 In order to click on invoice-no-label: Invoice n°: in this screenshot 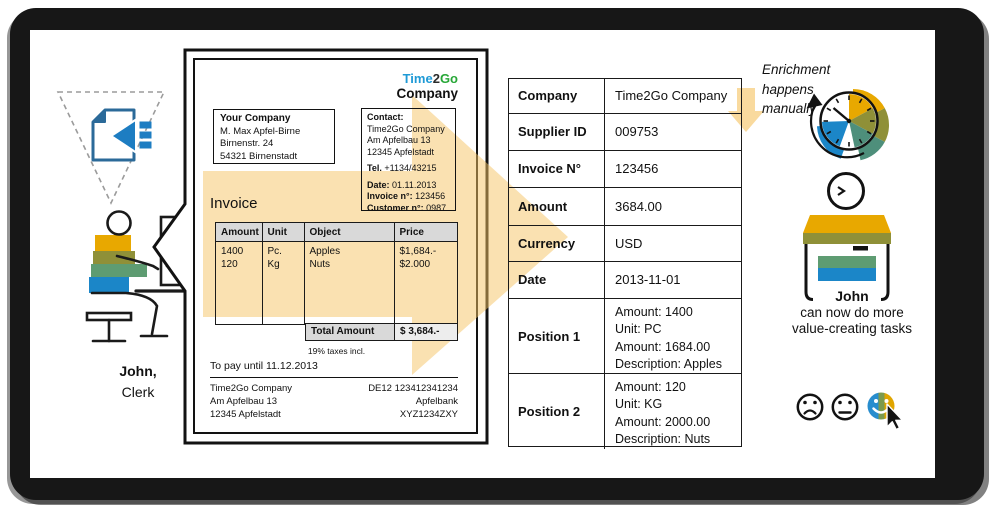, I will do `click(390, 196)`.